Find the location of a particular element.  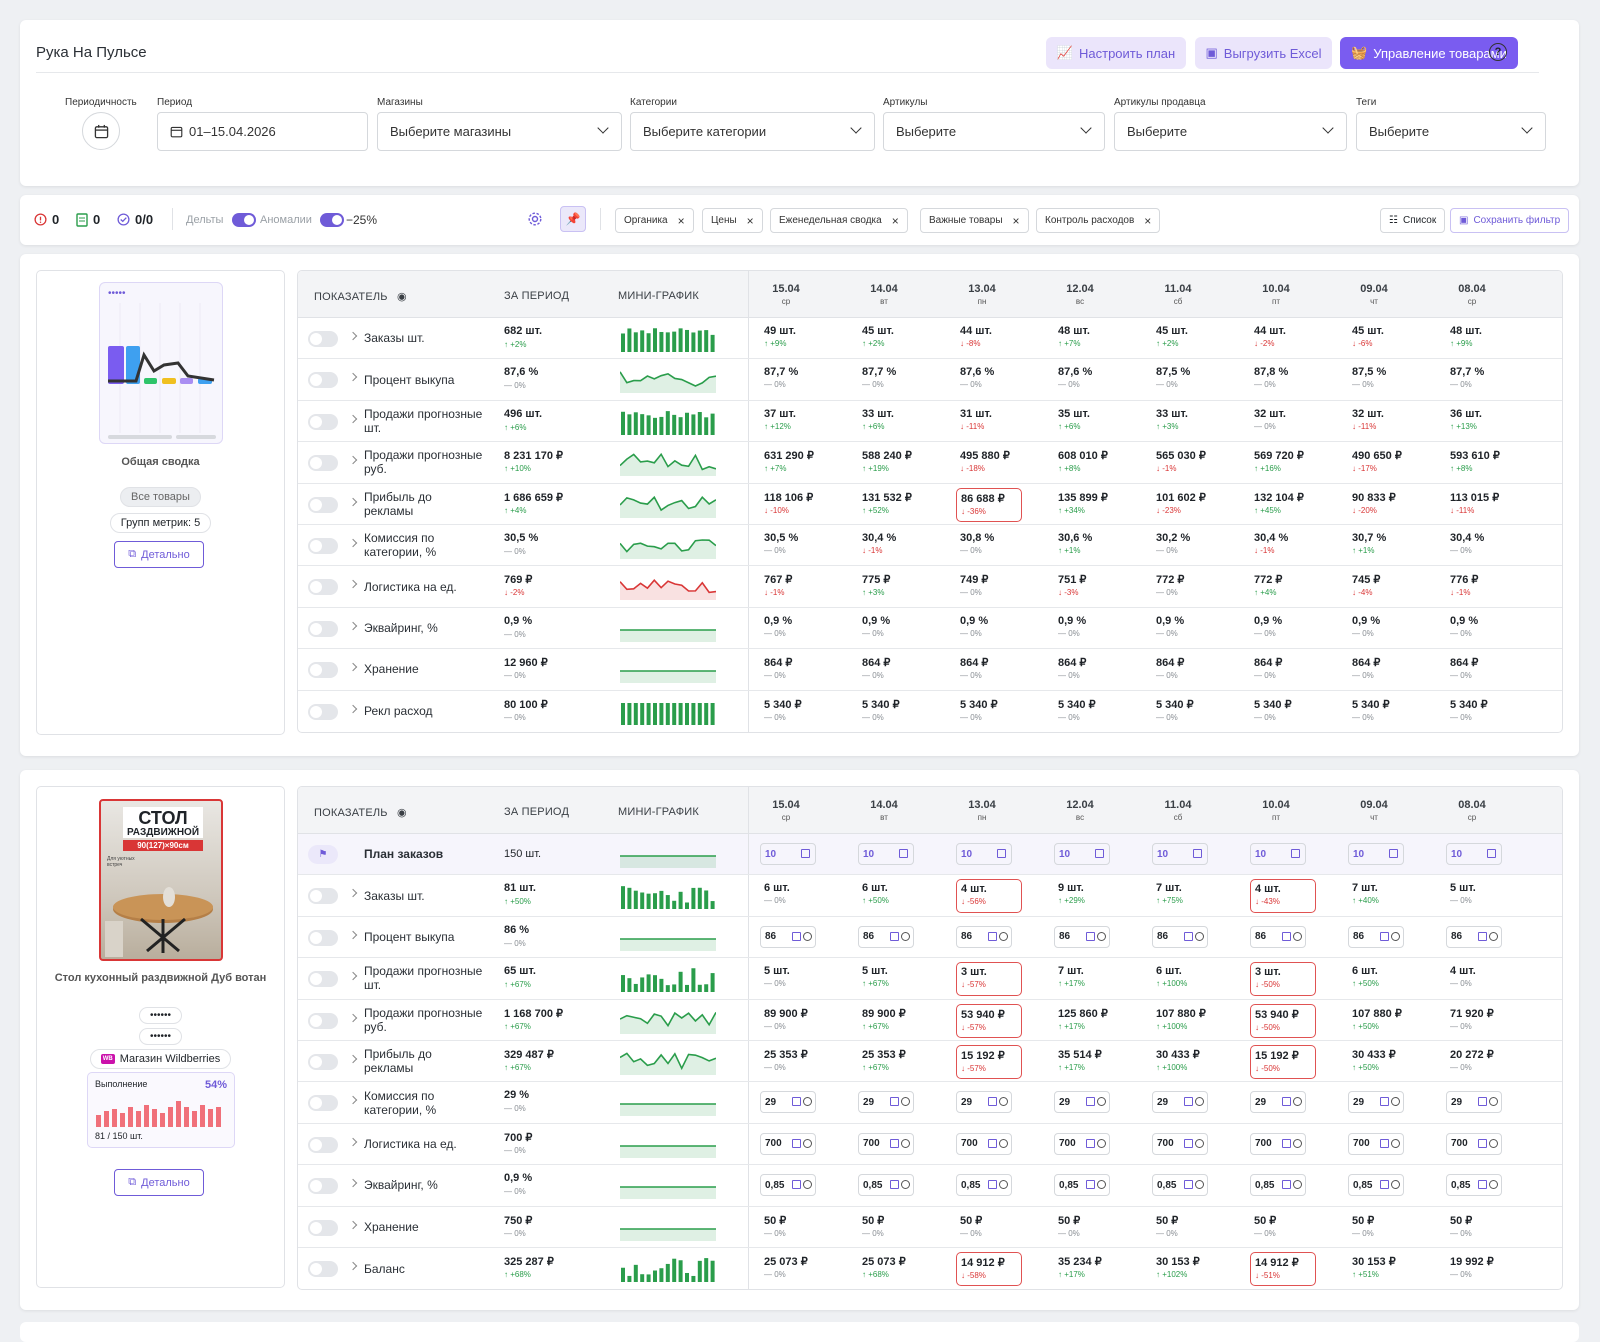

categories-select: Выберите категории is located at coordinates (752, 131).